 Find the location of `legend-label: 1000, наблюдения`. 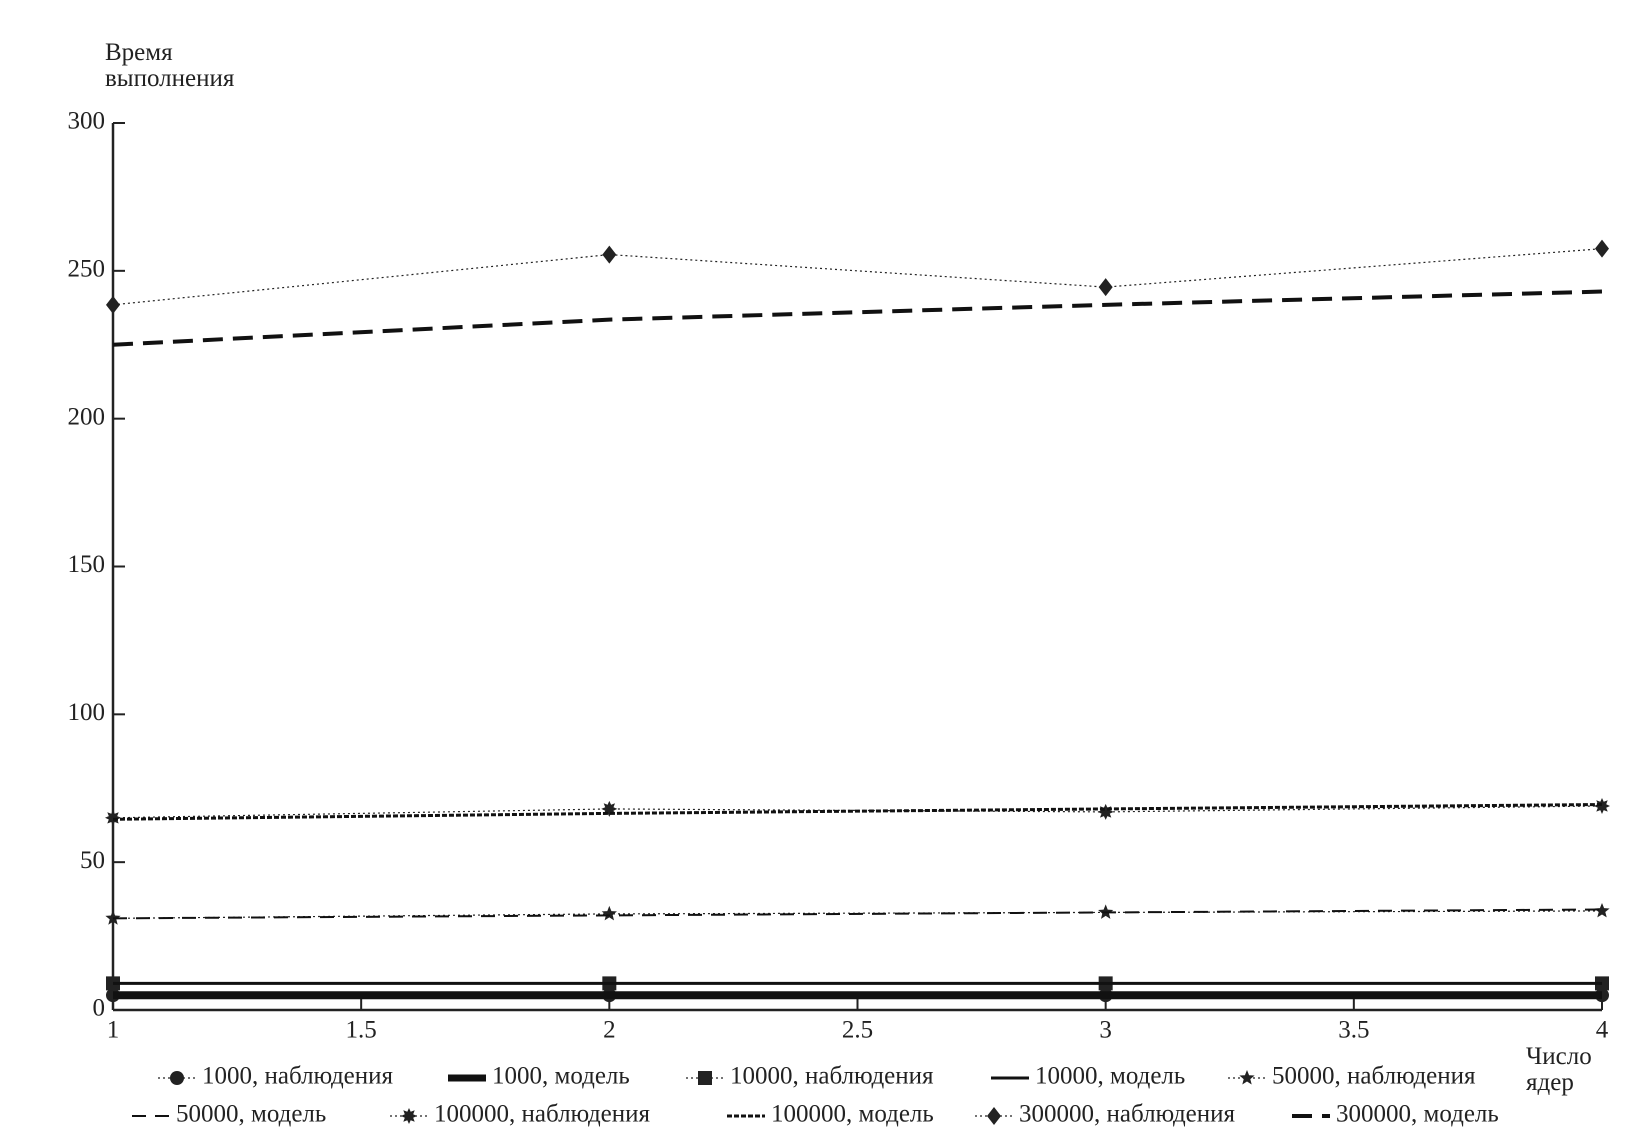

legend-label: 1000, наблюдения is located at coordinates (298, 1076).